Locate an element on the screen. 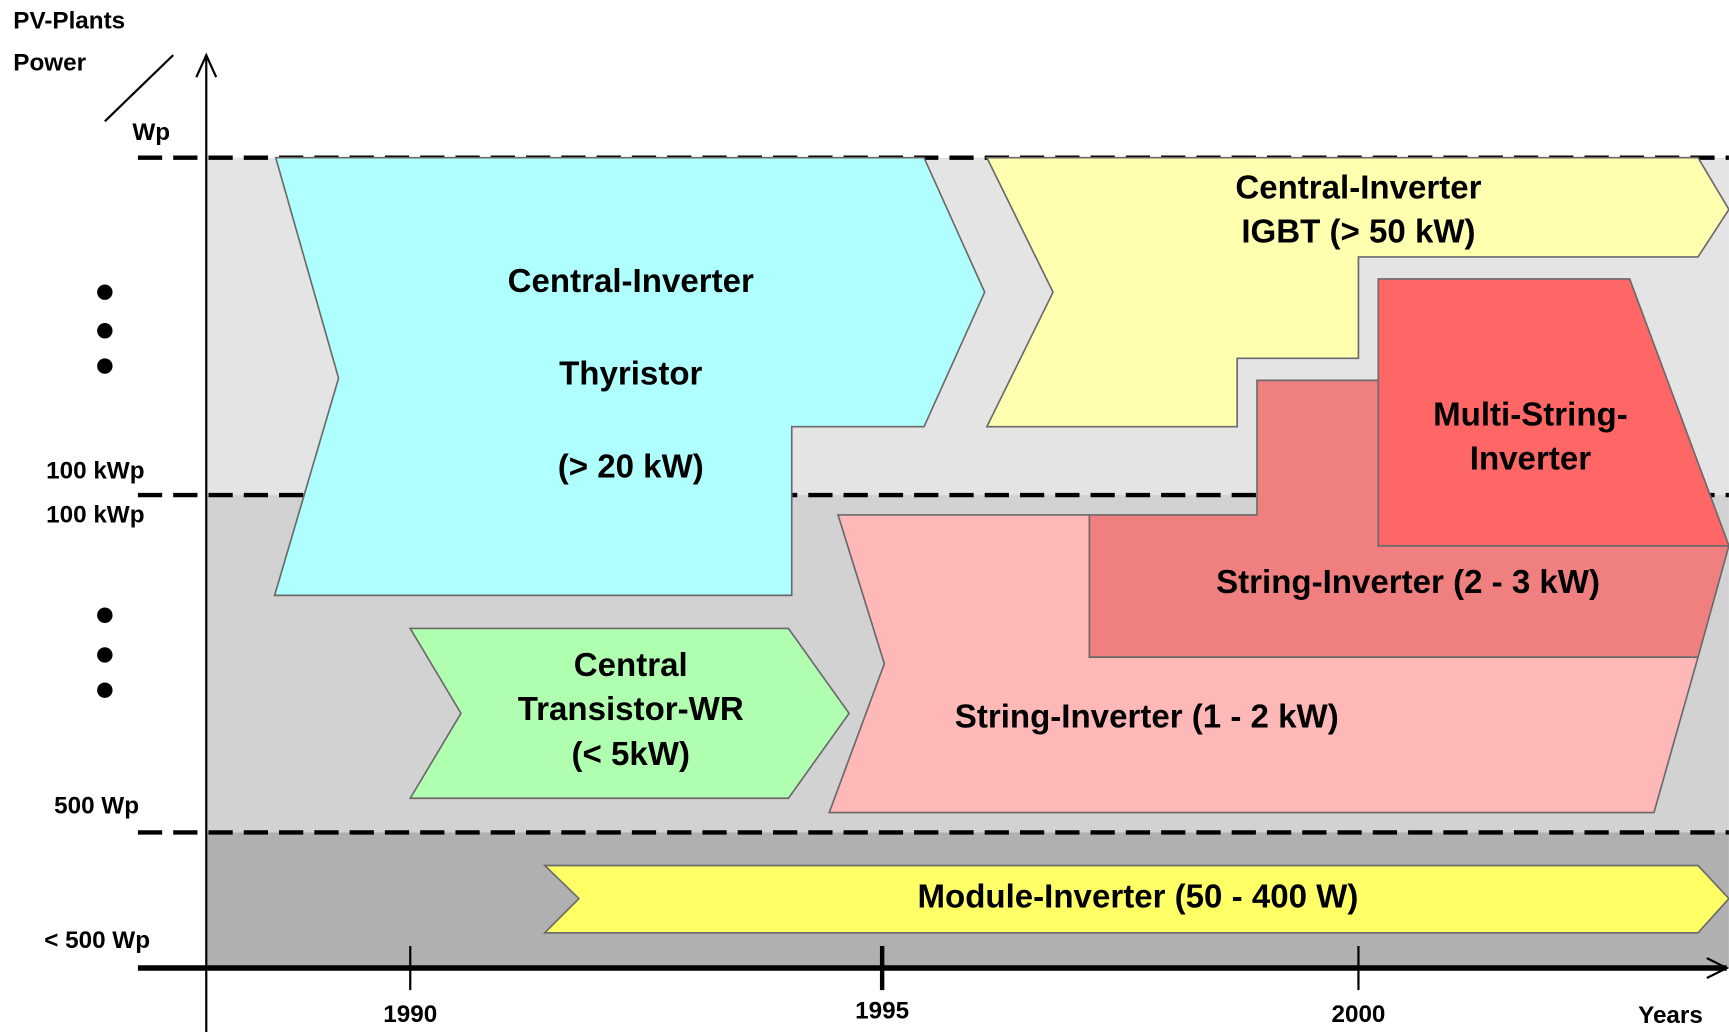 The width and height of the screenshot is (1729, 1032). x-arrow is located at coordinates (1717, 968).